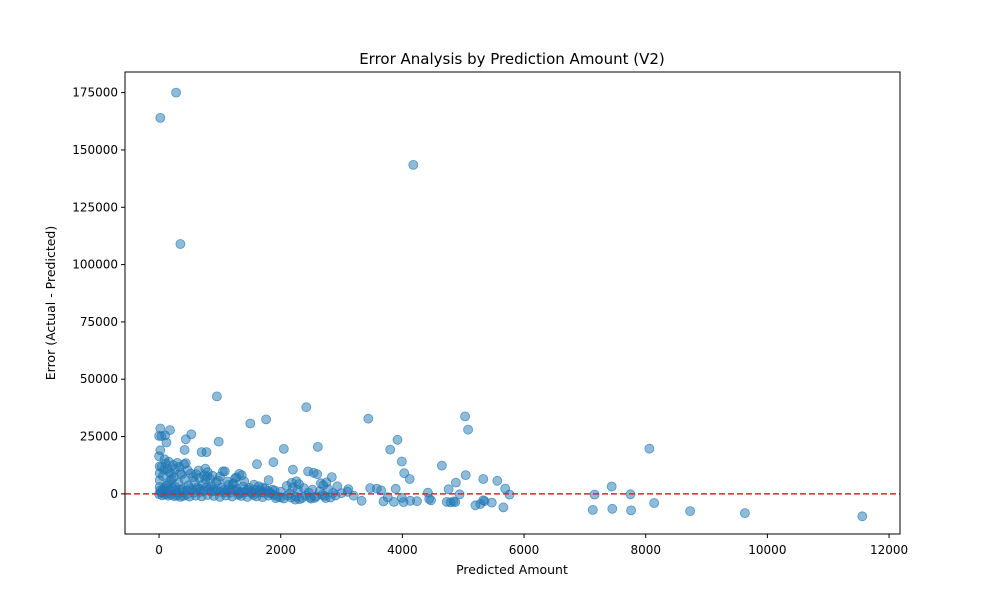 Image resolution: width=1000 pixels, height=600 pixels. I want to click on x-axis-ticks: 0 2000 4000 6000 8000 10000 12000, so click(531, 545).